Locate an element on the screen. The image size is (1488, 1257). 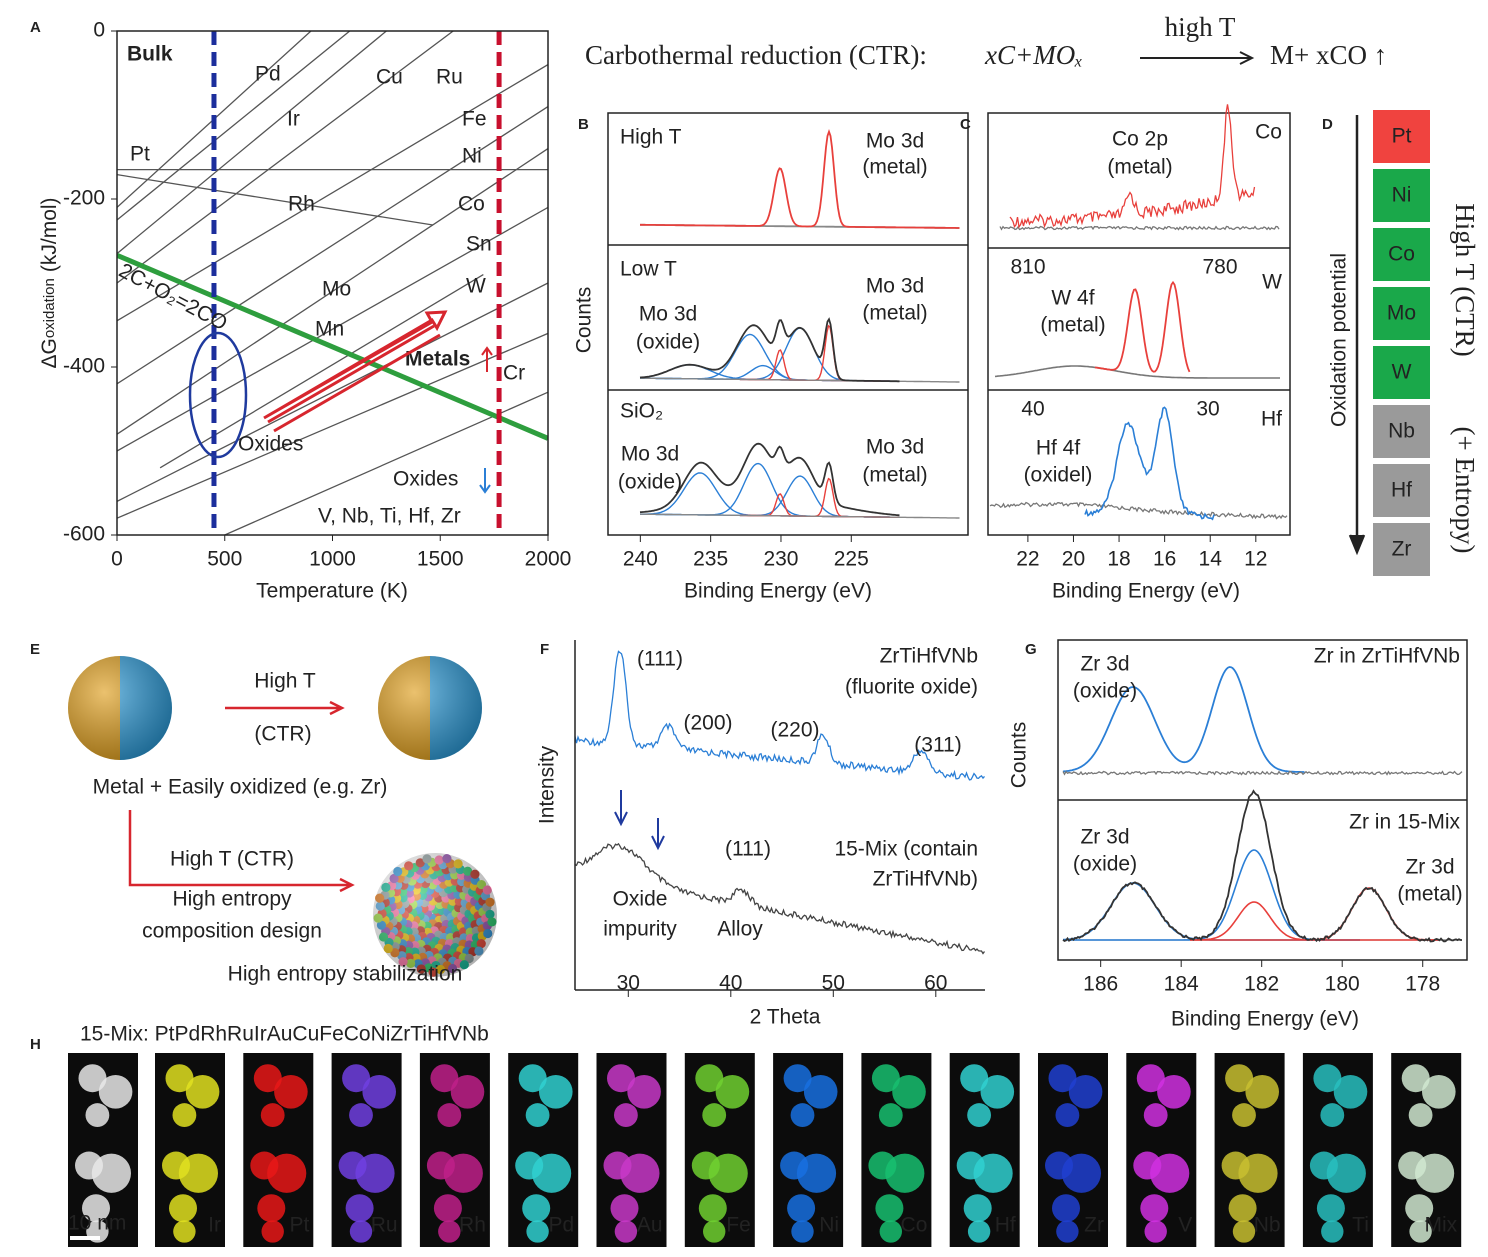
annotation: Fe is located at coordinates (474, 119).